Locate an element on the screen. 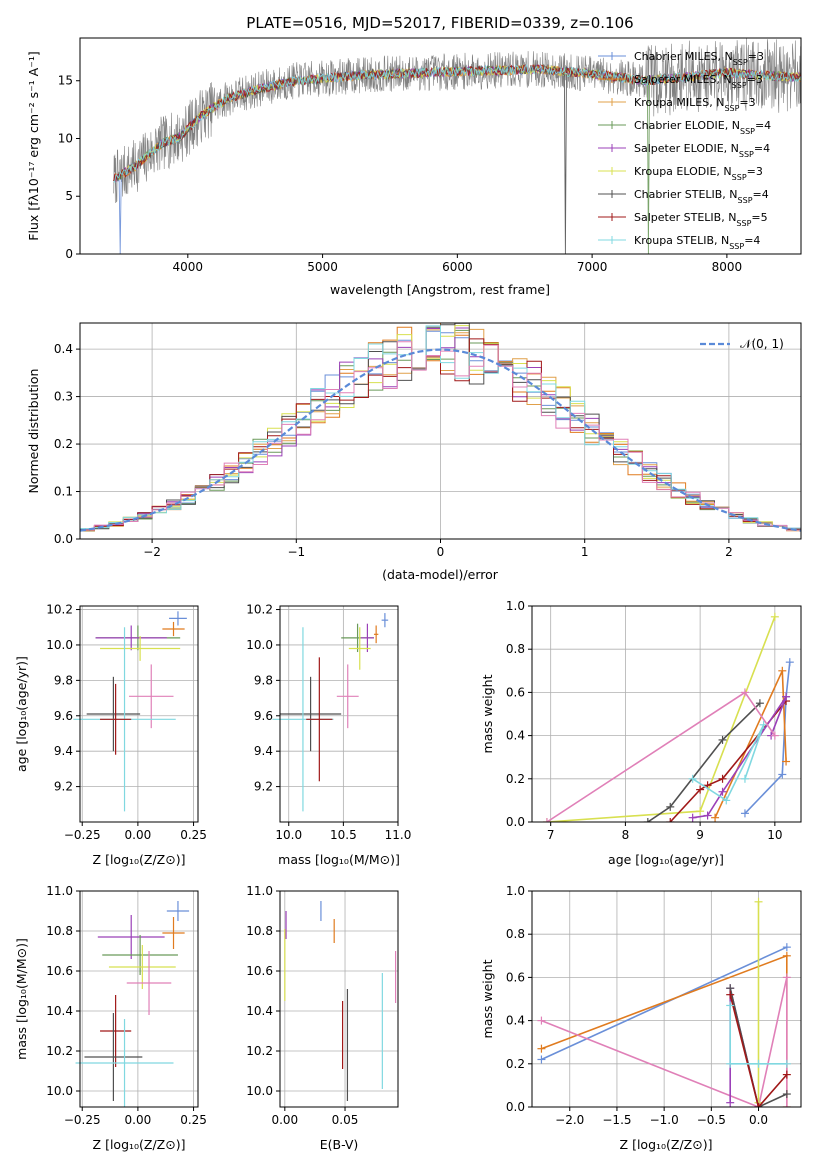  age-mass-xlabel: mass [log₁₀(M/M⊙)] is located at coordinates (339, 859).